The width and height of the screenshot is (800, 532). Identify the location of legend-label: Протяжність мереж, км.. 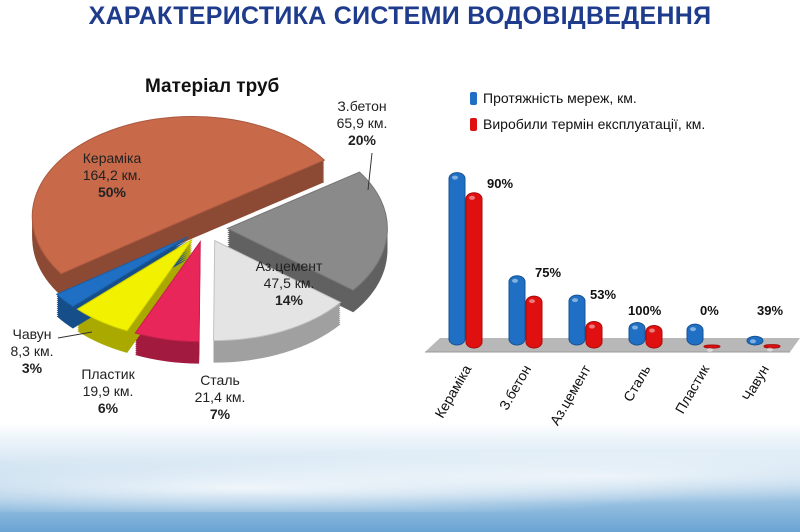
(560, 98).